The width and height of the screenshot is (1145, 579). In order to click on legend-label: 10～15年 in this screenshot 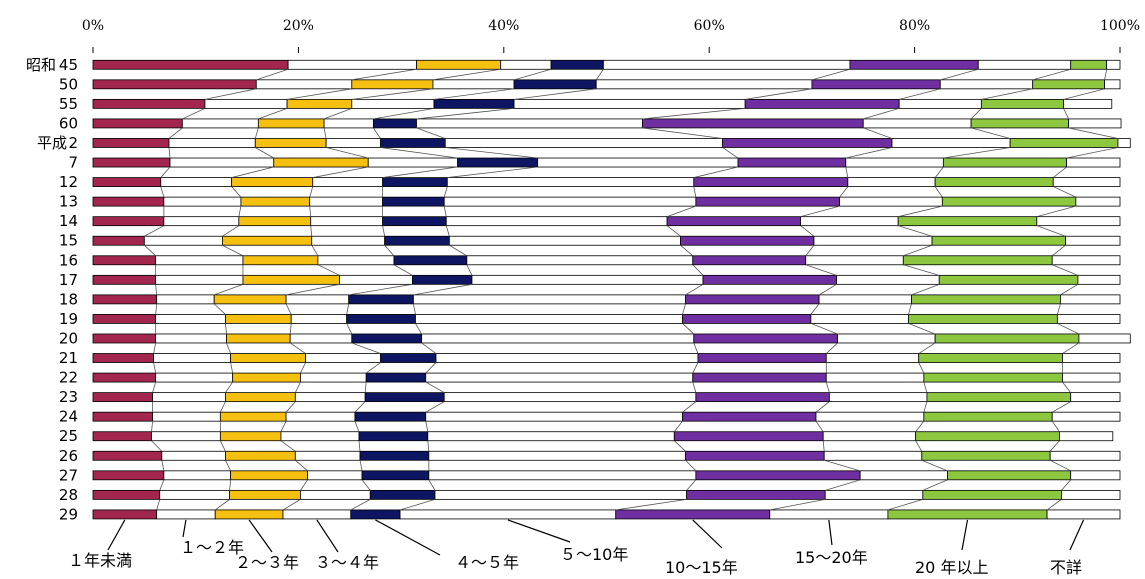, I will do `click(701, 567)`.